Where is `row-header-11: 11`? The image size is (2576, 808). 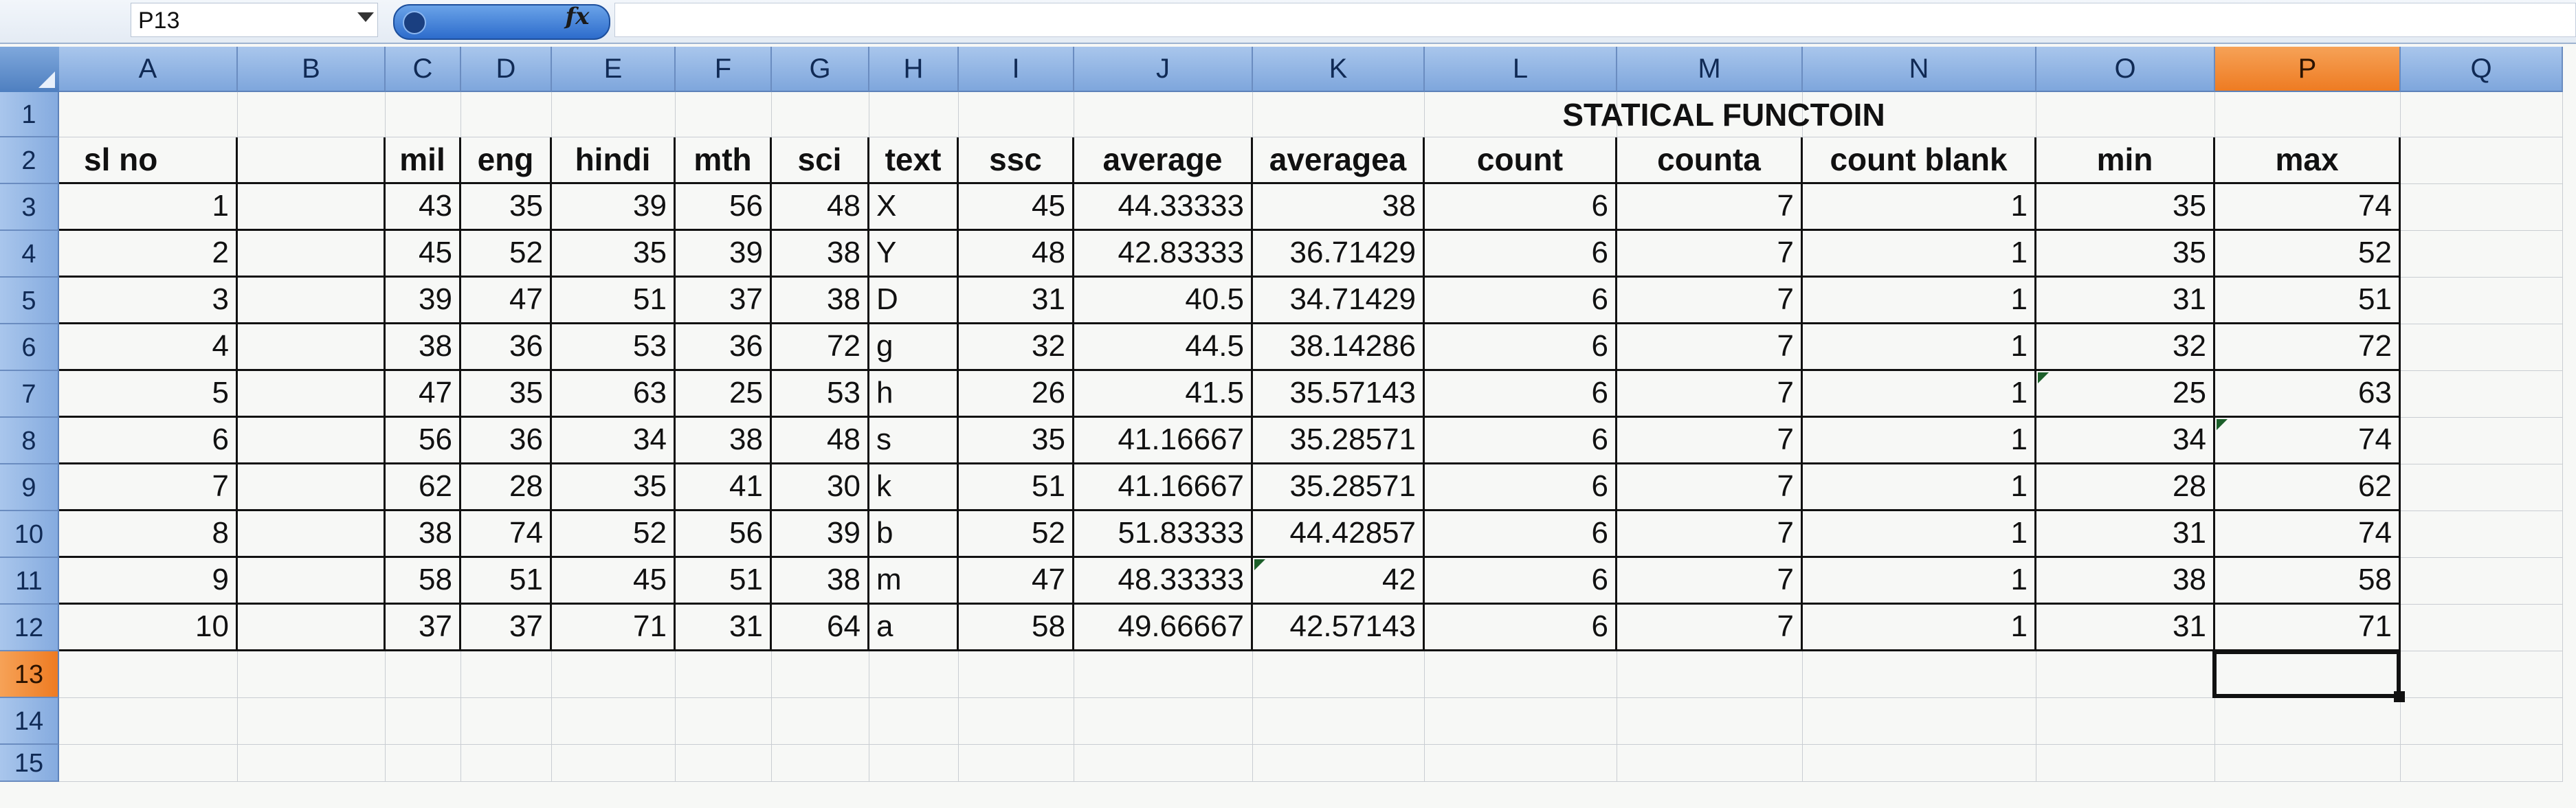
row-header-11: 11 is located at coordinates (29, 581).